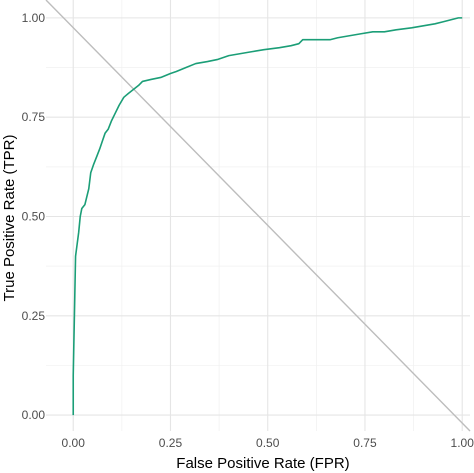 Image resolution: width=474 pixels, height=473 pixels. I want to click on y-tick-label: 1.00, so click(34, 18).